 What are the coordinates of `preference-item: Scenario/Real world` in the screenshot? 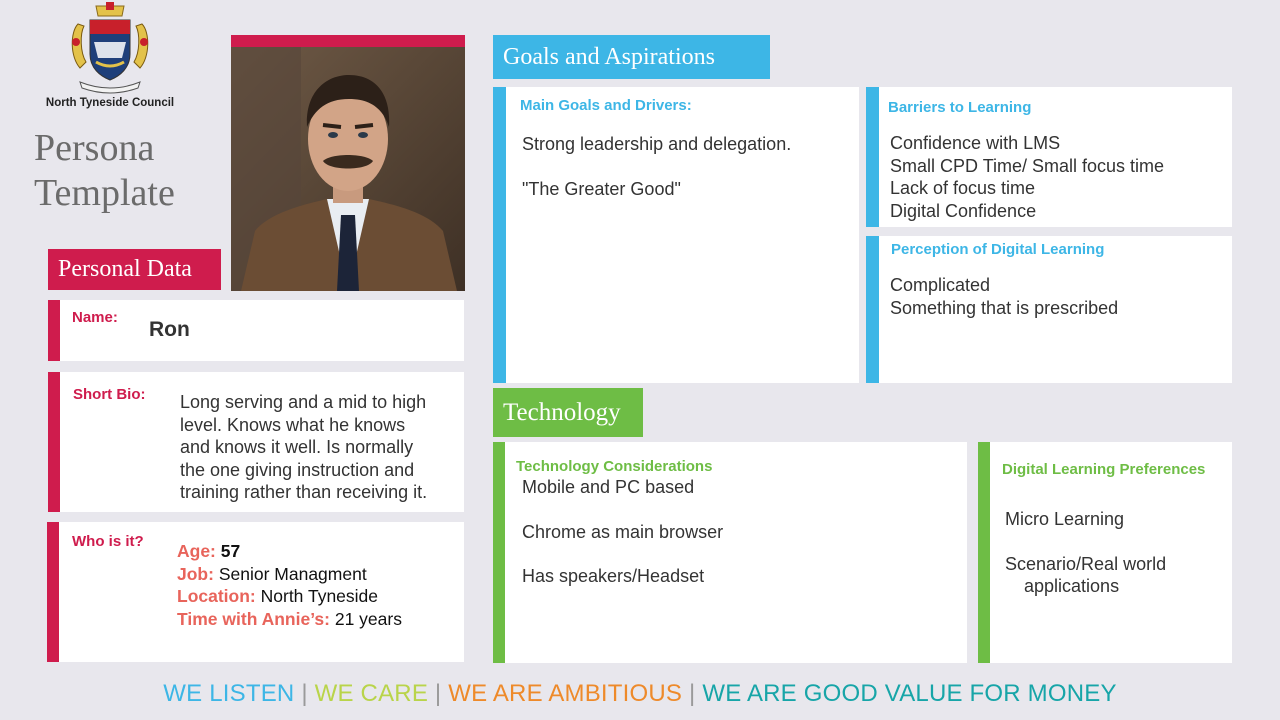 It's located at (1086, 563).